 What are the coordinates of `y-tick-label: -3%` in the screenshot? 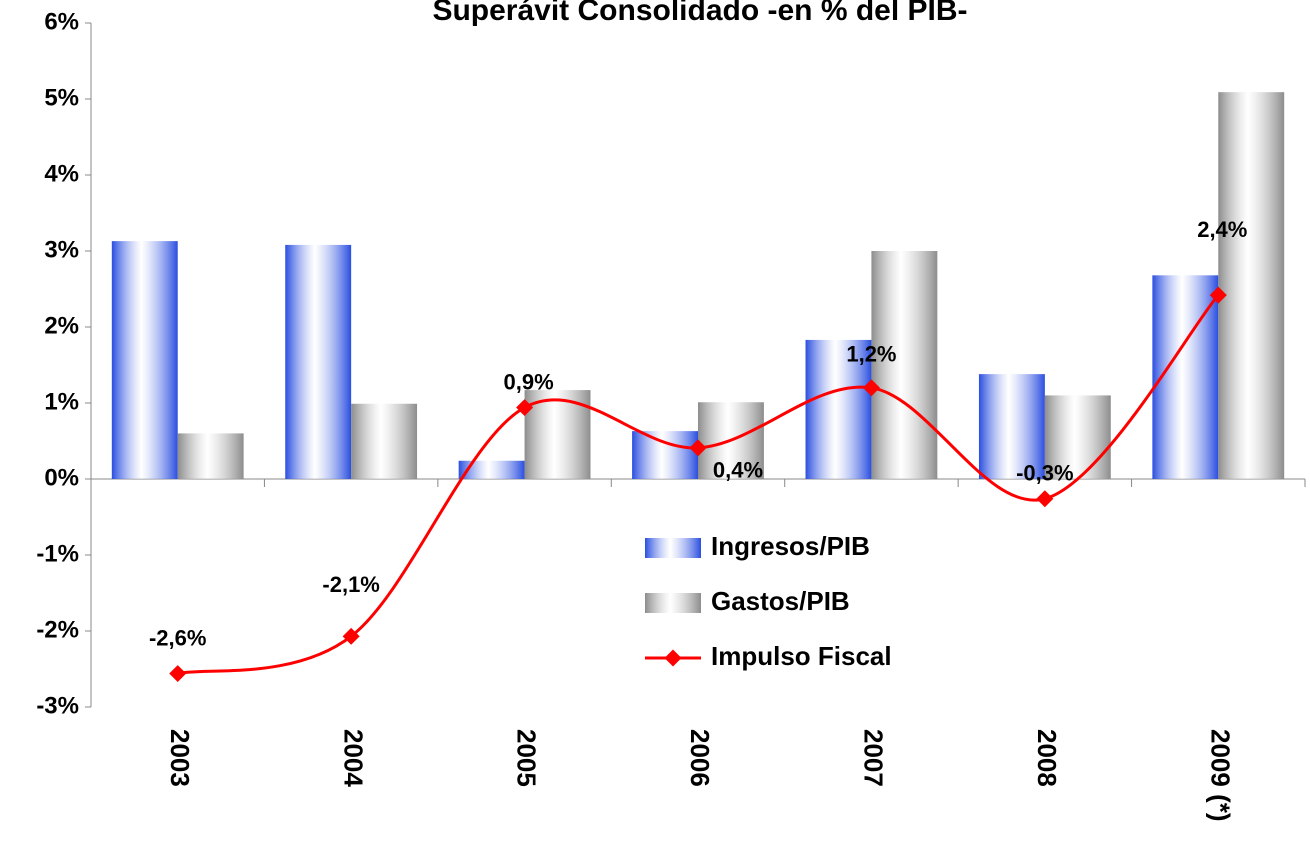 It's located at (57, 705).